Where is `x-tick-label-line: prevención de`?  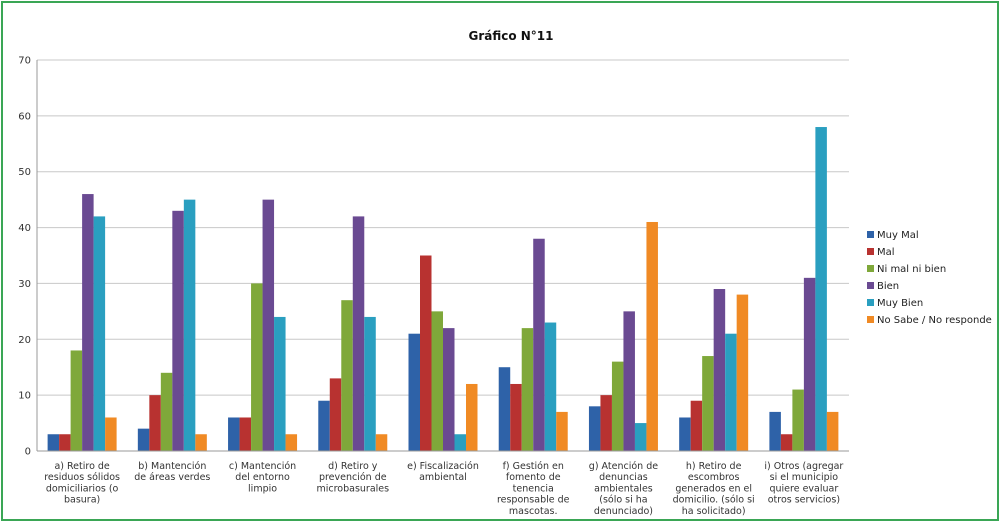 x-tick-label-line: prevención de is located at coordinates (353, 477).